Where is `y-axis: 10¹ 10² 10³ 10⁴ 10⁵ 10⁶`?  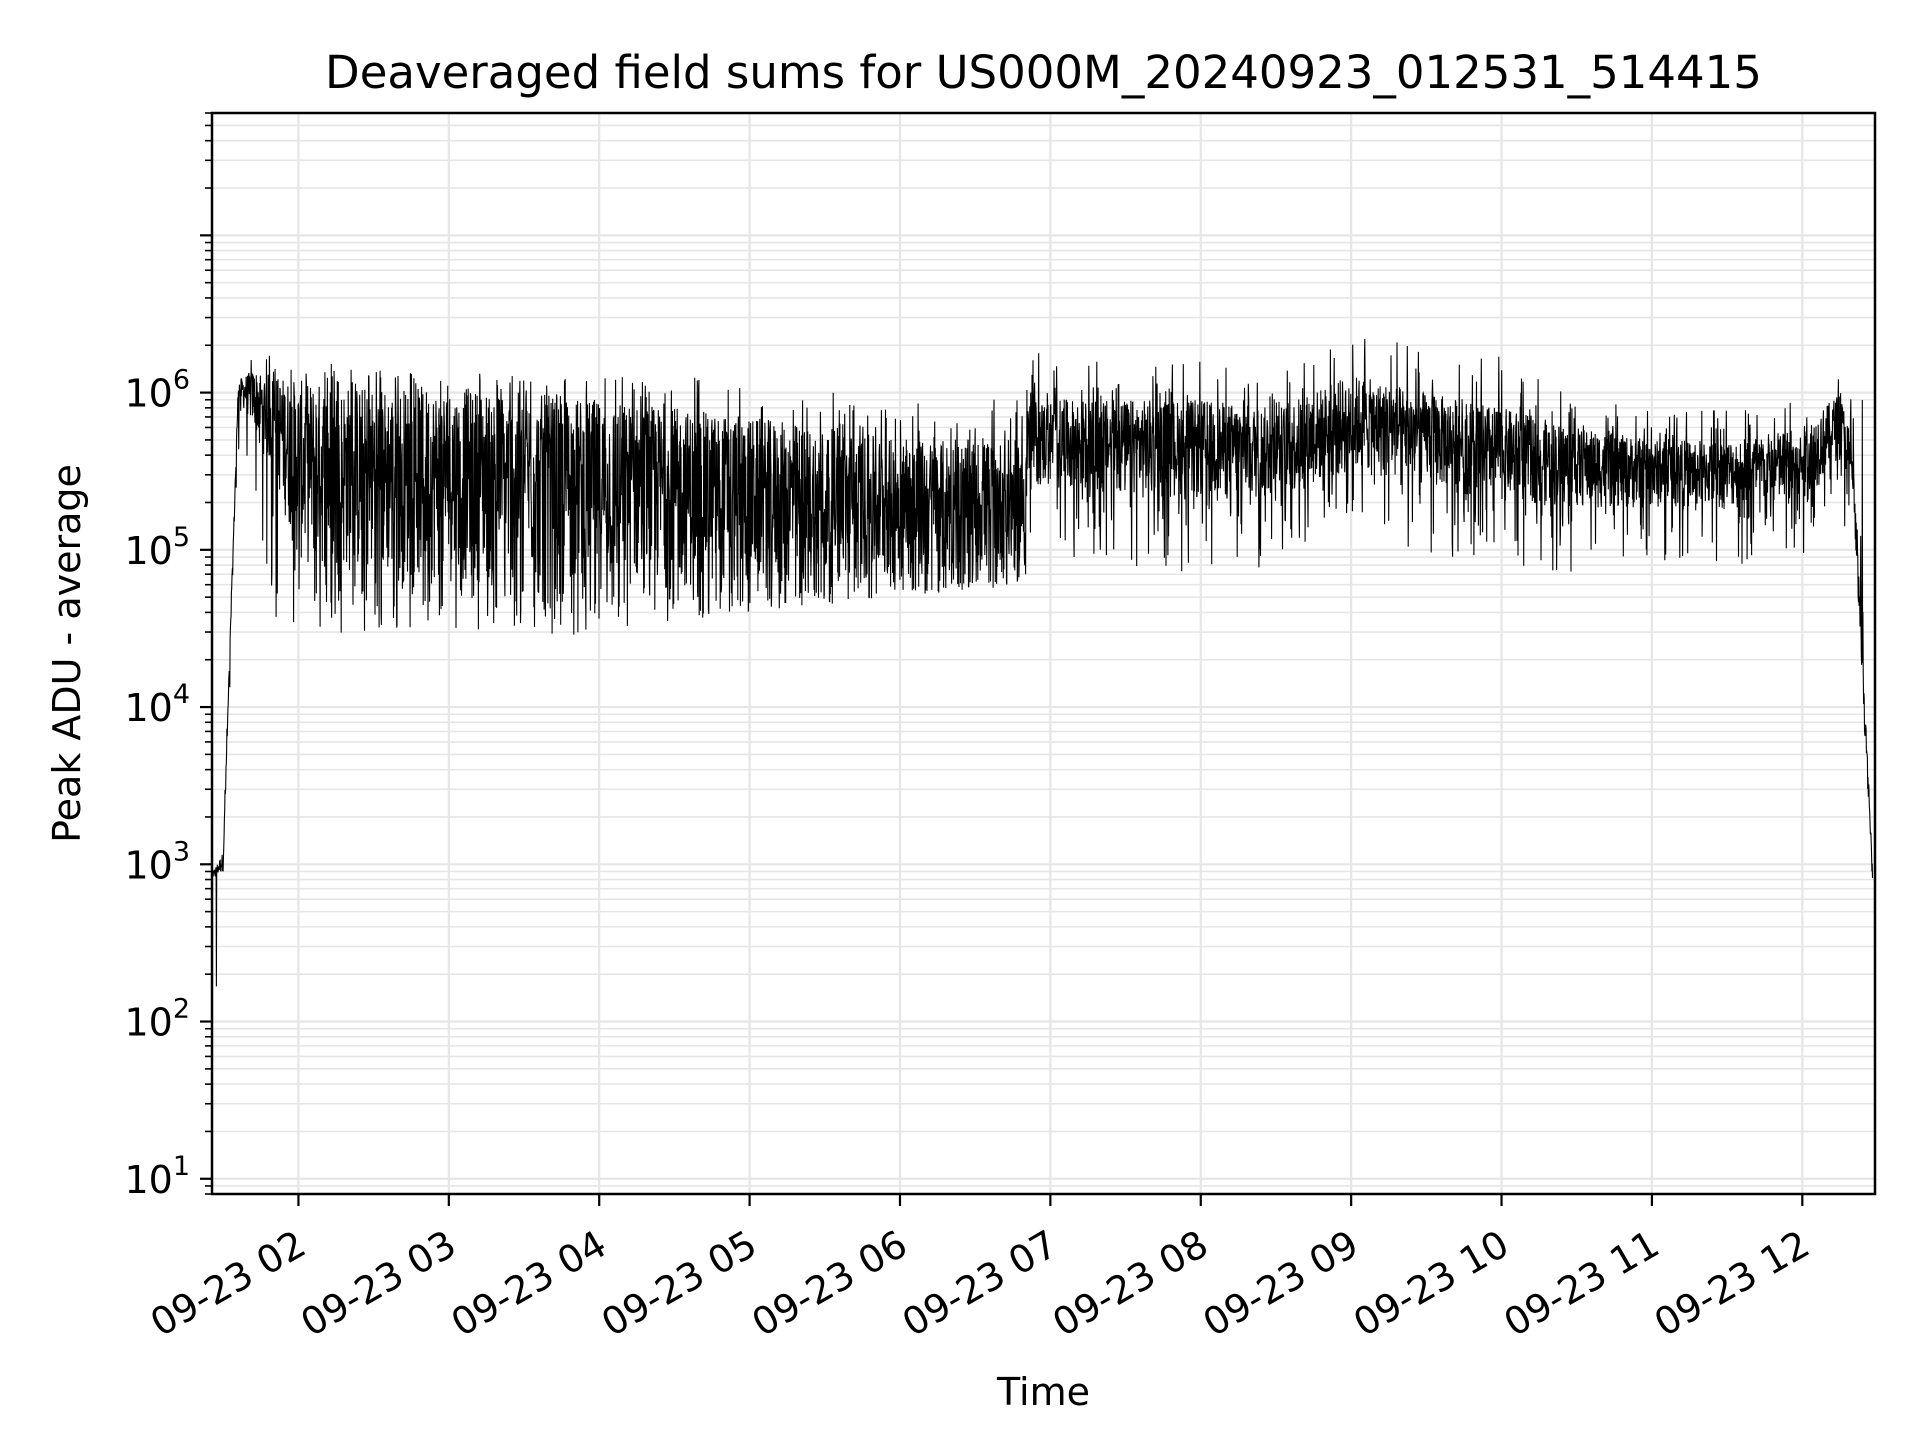
y-axis: 10¹ 10² 10³ 10⁴ 10⁵ 10⁶ is located at coordinates (168, 657).